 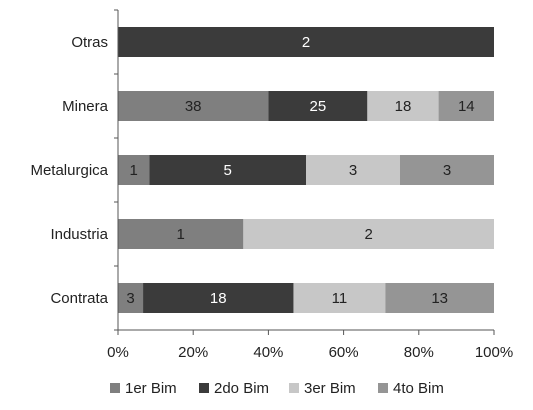 I want to click on legend-label-2do-bim: 2do Bim, so click(x=241, y=388).